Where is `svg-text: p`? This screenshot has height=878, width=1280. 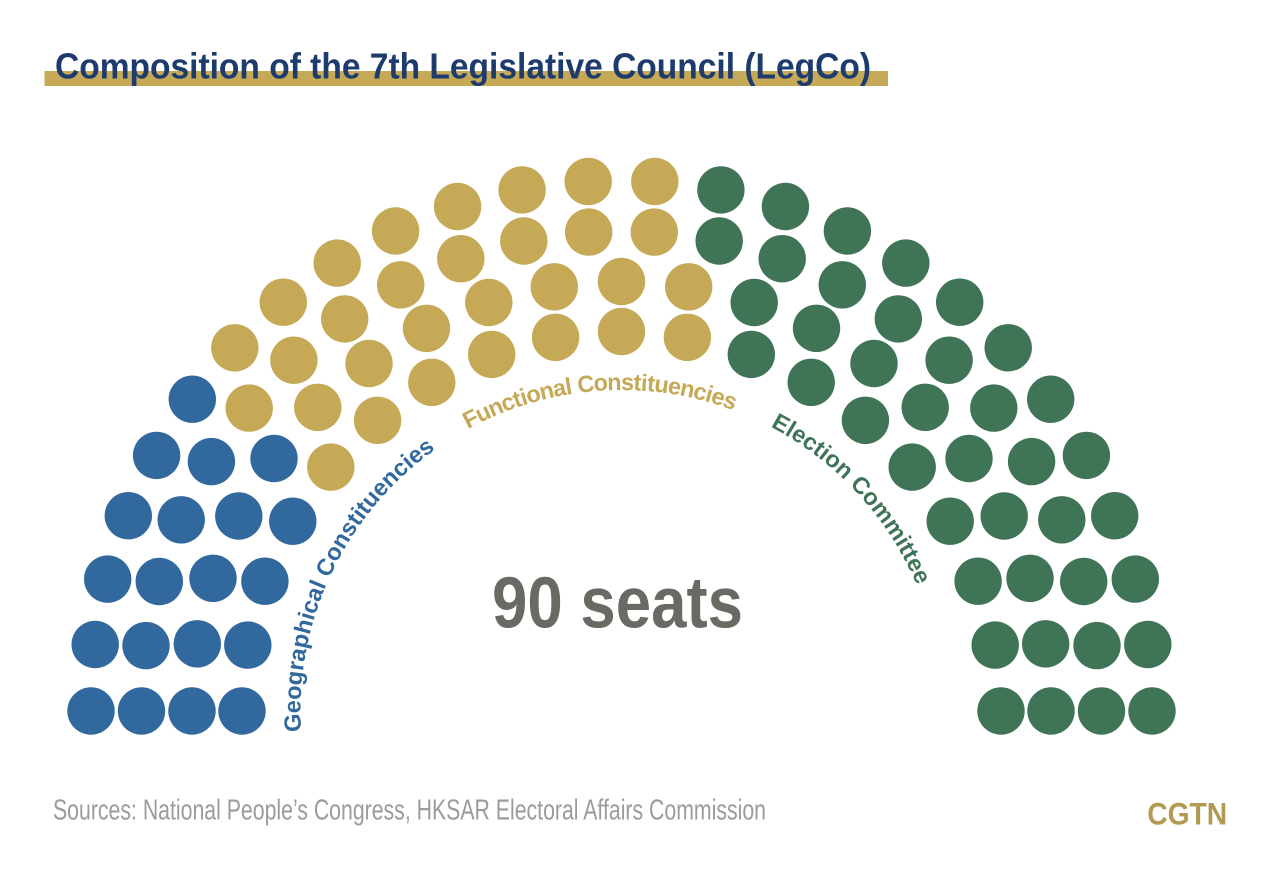 svg-text: p is located at coordinates (300, 641).